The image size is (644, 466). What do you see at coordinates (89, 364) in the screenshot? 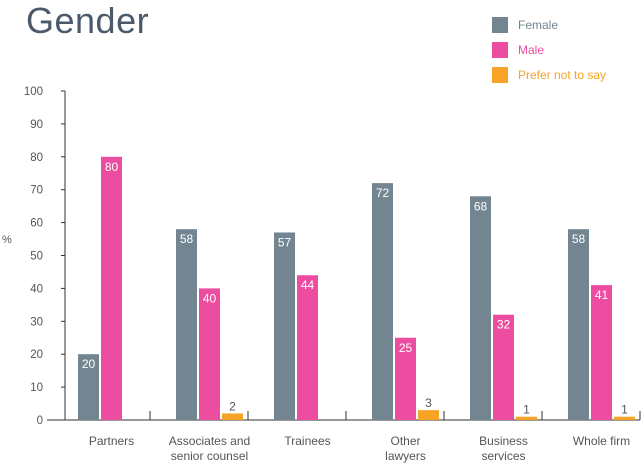
I see `data-label: 20` at bounding box center [89, 364].